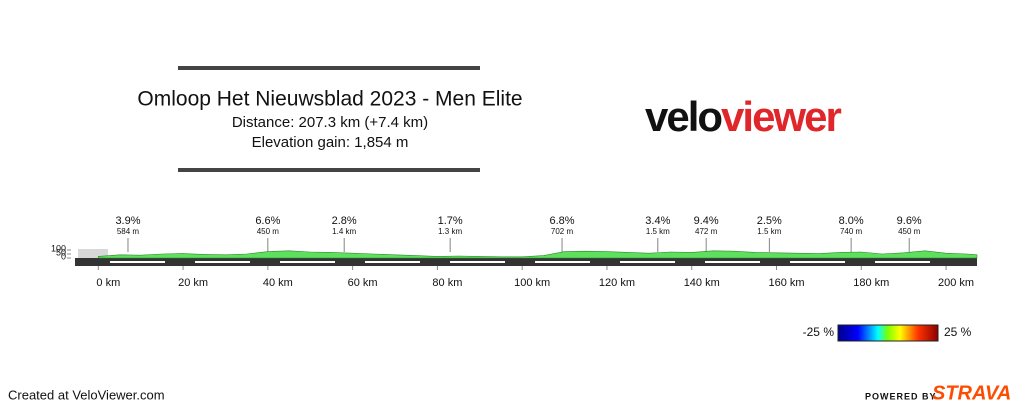 The width and height of the screenshot is (1023, 407). Describe the element at coordinates (538, 254) in the screenshot. I see `elevation` at that location.